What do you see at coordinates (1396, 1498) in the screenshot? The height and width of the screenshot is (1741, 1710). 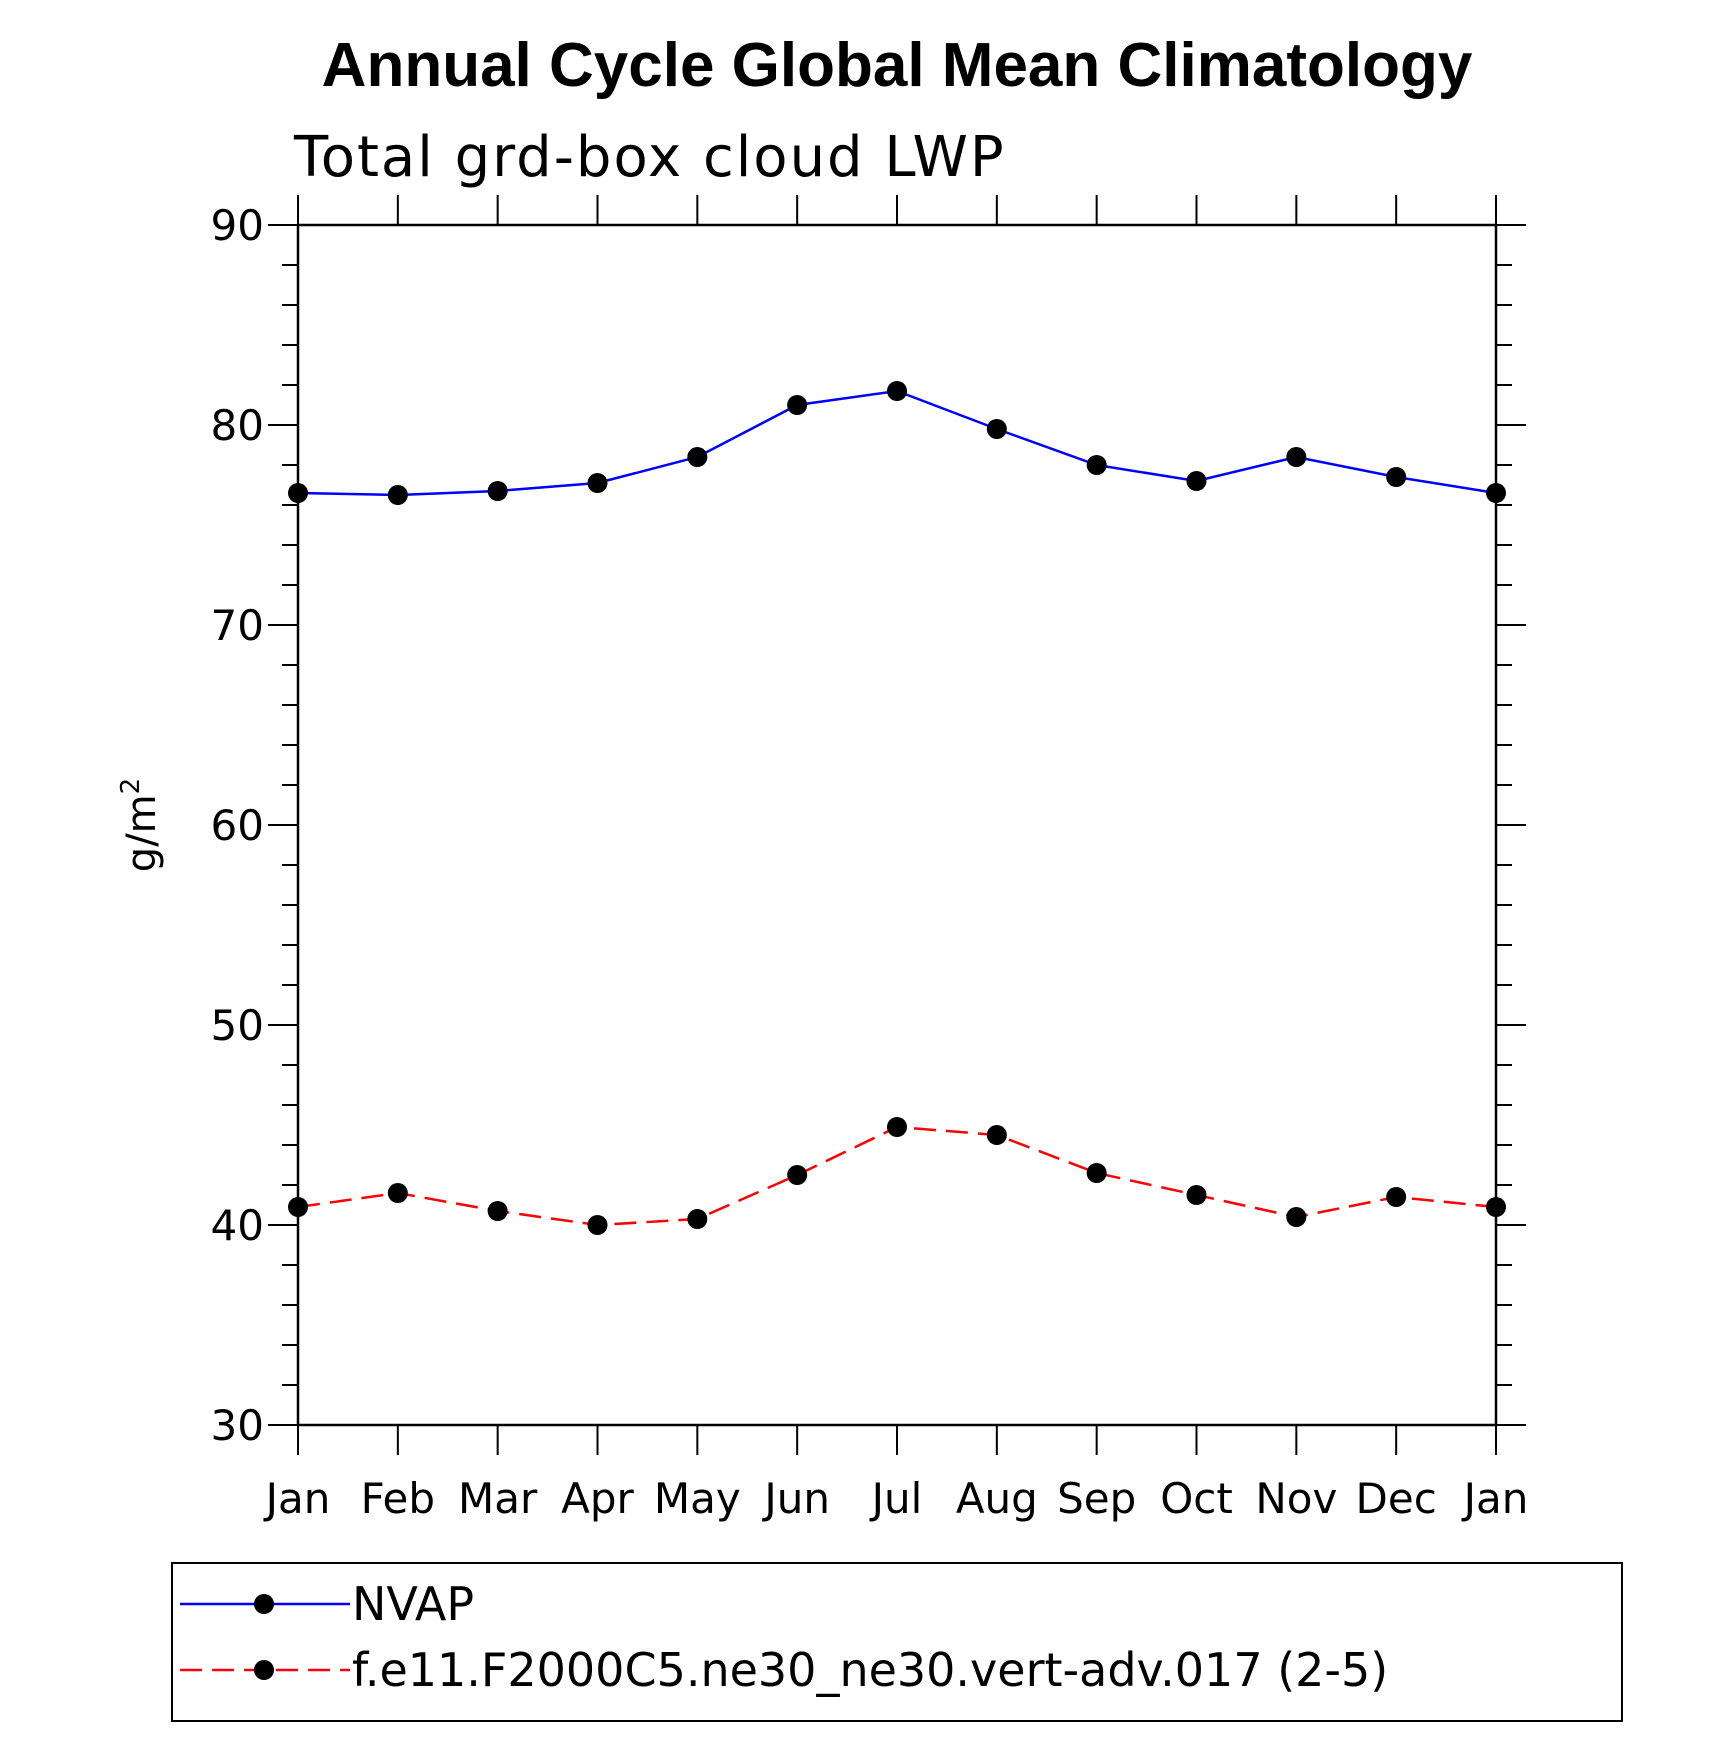 I see `x-tick-label: Dec` at bounding box center [1396, 1498].